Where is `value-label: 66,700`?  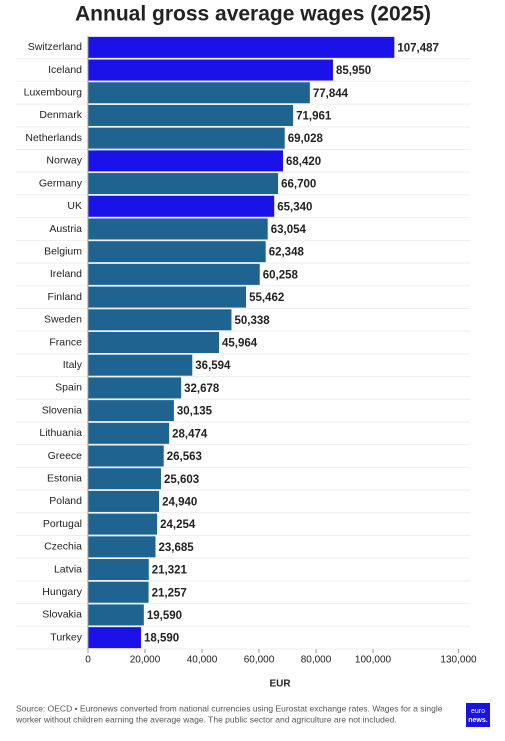
value-label: 66,700 is located at coordinates (298, 185).